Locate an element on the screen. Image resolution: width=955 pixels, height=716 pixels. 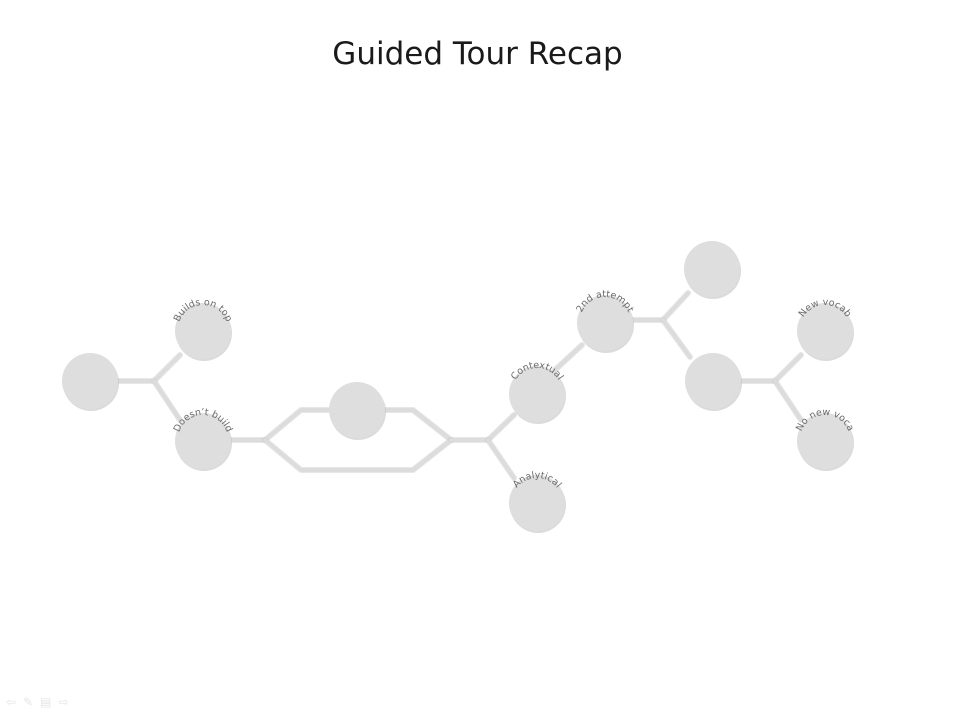
slide-title: Guided Tour Recap is located at coordinates (477, 54).